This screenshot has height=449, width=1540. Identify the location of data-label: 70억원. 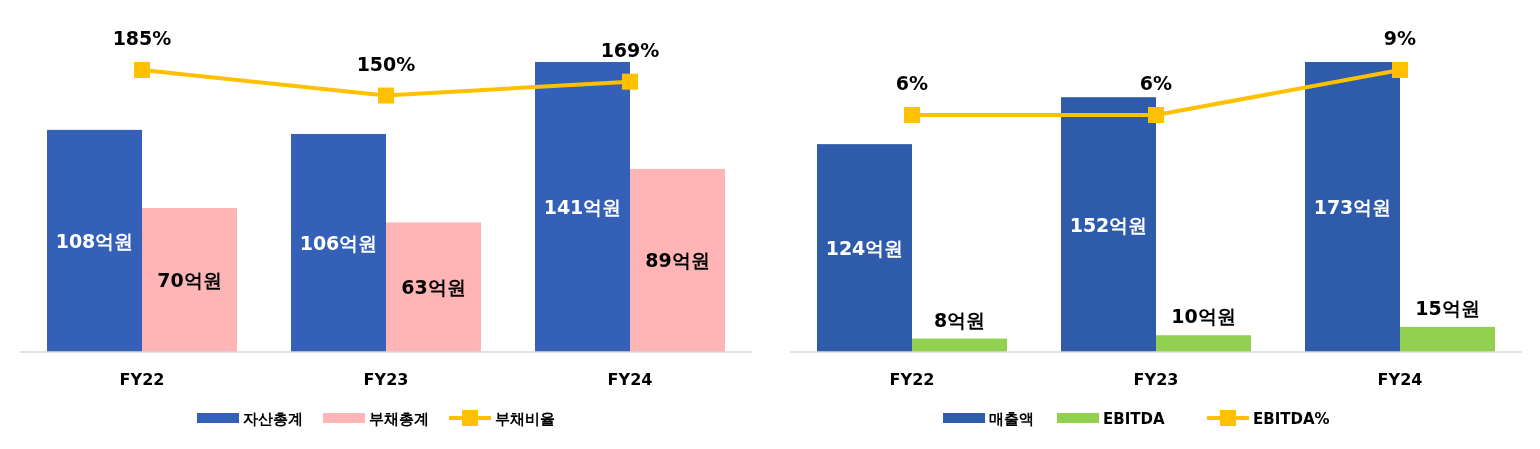
(189, 280).